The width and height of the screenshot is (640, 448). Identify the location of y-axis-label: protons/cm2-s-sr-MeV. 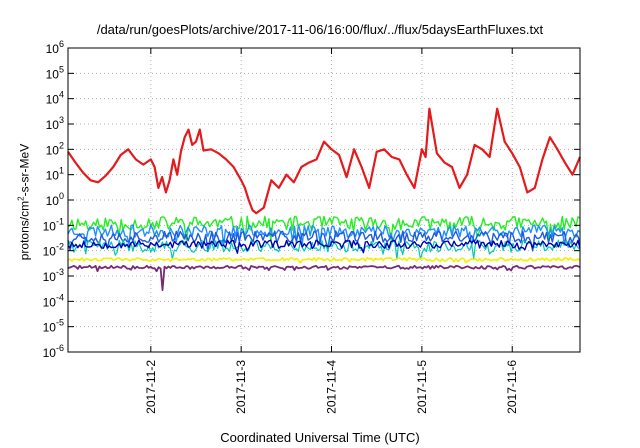
(24, 202).